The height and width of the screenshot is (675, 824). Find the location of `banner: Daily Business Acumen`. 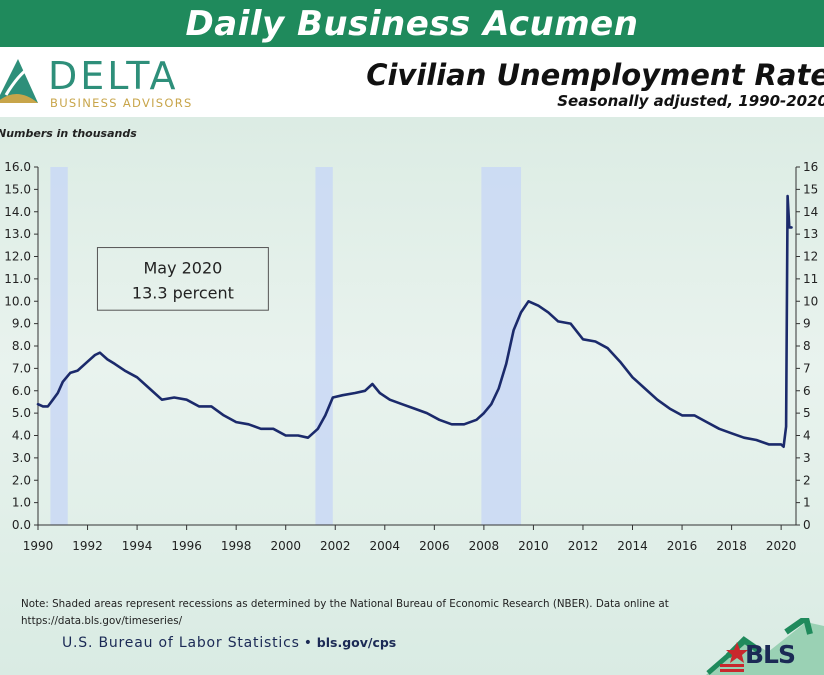

banner: Daily Business Acumen is located at coordinates (412, 23).